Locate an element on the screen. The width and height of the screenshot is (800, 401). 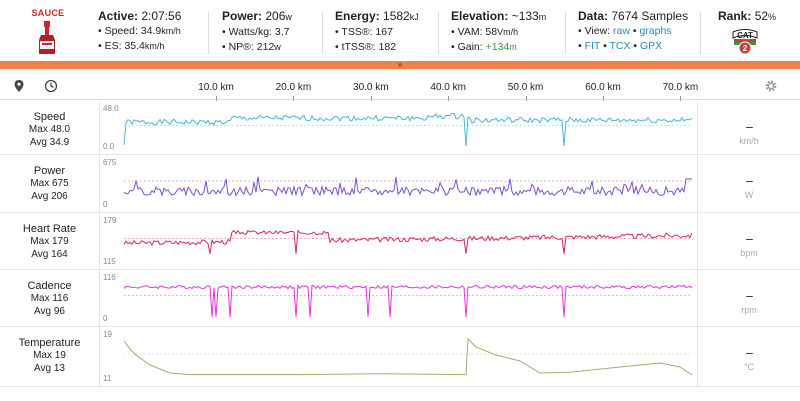
samples-value: 7674 Samples is located at coordinates (650, 16).